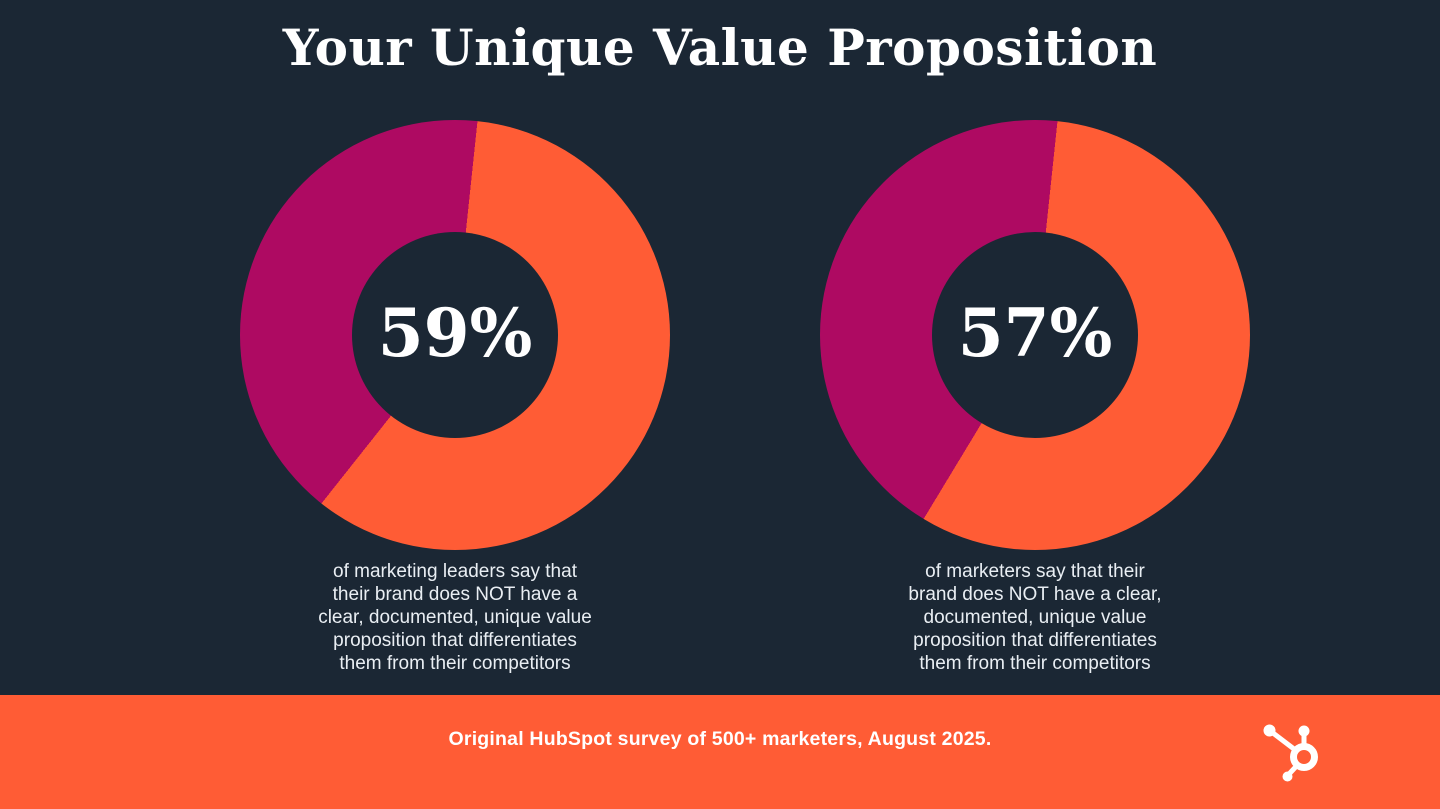  Describe the element at coordinates (720, 47) in the screenshot. I see `page-title: Your Unique Value Proposition` at that location.